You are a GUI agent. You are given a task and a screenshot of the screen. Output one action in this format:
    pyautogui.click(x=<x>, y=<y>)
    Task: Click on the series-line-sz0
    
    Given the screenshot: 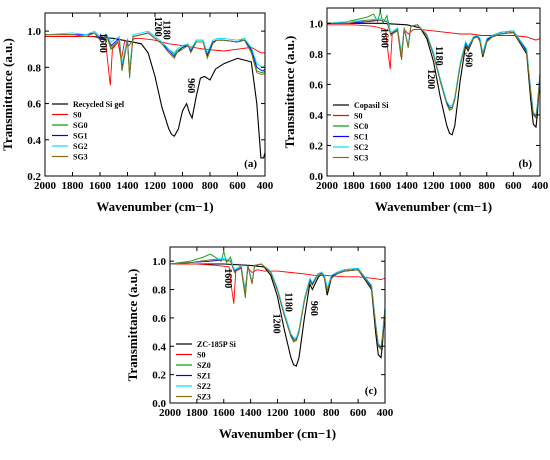 What is the action you would take?
    pyautogui.click(x=277, y=301)
    